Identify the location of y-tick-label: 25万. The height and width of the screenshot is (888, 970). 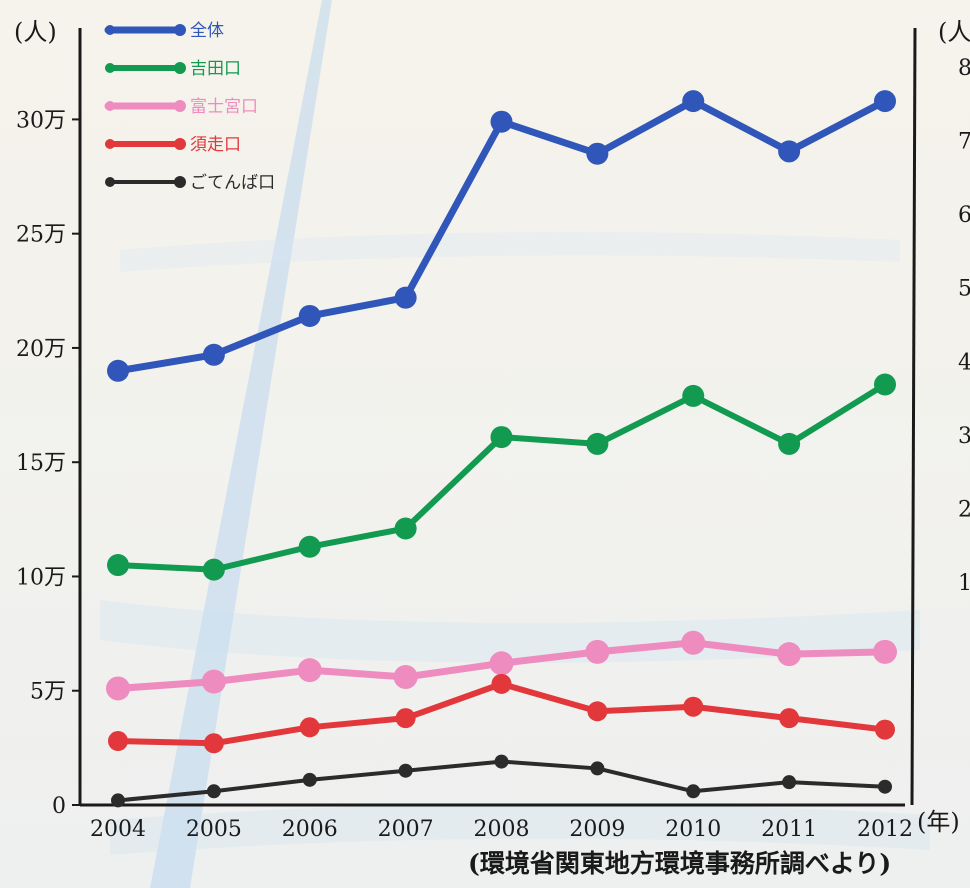
(41, 235).